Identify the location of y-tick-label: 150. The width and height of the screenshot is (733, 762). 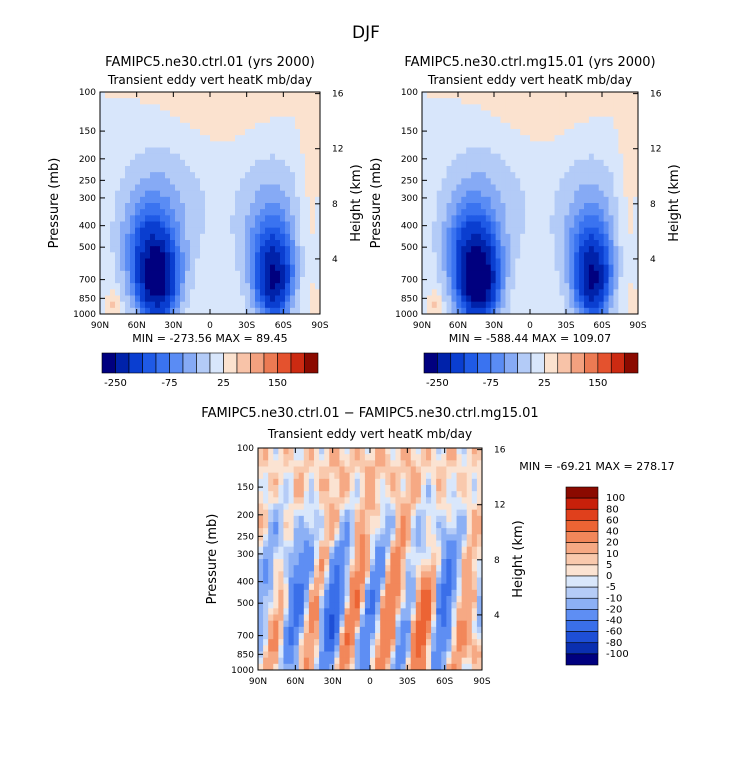
(245, 488).